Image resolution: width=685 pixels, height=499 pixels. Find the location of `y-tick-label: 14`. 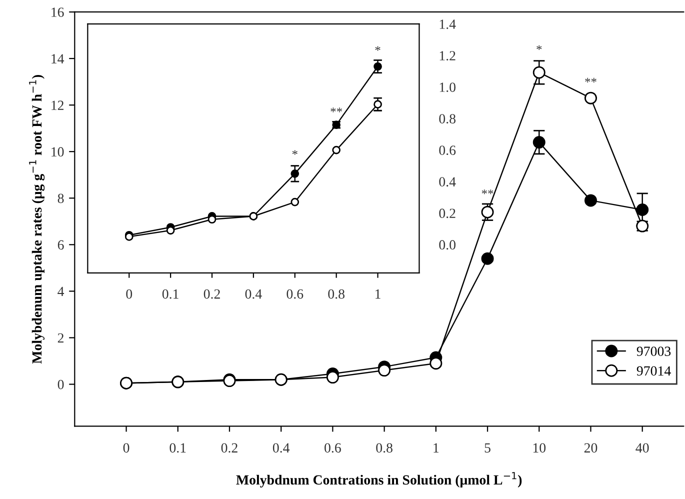

y-tick-label: 14 is located at coordinates (58, 59).